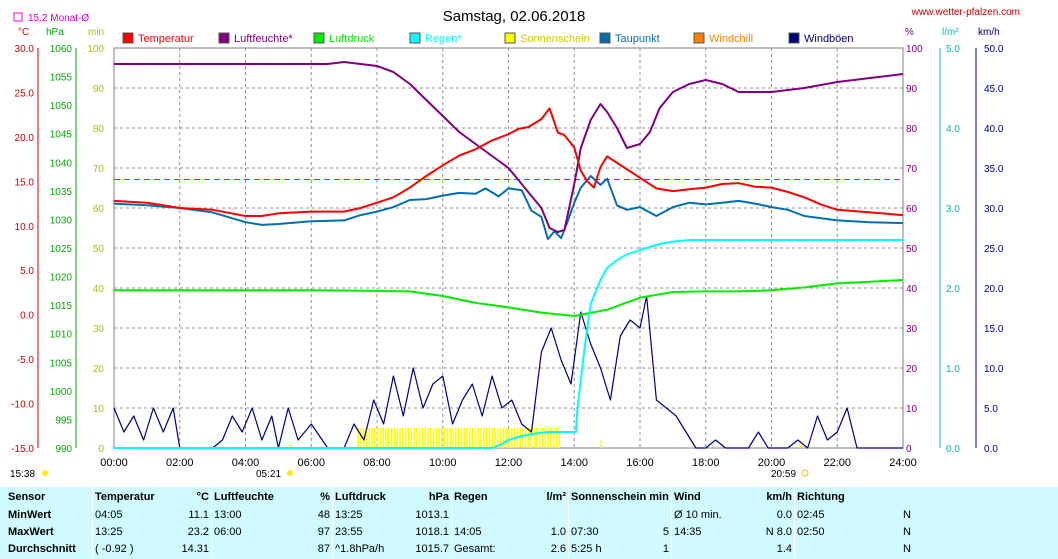 The image size is (1058, 559). Describe the element at coordinates (18, 17) in the screenshot. I see `month-avg-icon` at that location.